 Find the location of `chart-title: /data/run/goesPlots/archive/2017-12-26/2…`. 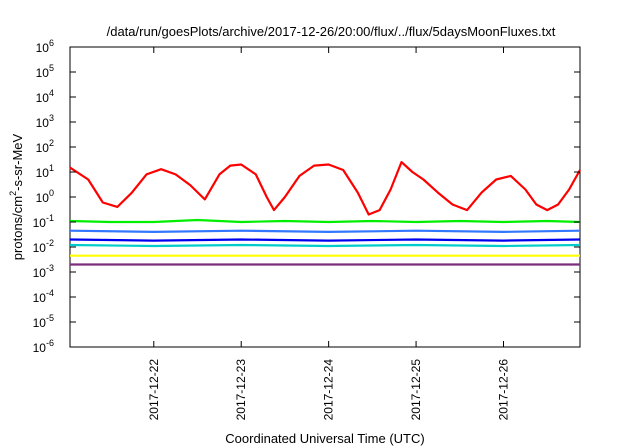

chart-title: /data/run/goesPlots/archive/2017-12-26/2… is located at coordinates (331, 31).